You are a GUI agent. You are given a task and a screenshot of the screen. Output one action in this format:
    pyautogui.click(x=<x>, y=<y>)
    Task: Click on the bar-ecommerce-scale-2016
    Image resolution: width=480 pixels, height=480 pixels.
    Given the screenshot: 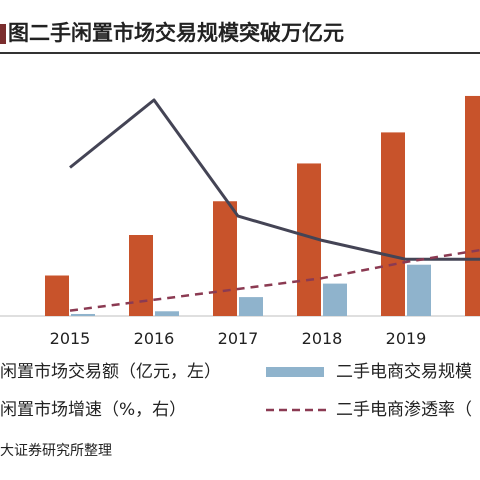 What is the action you would take?
    pyautogui.click(x=167, y=313)
    